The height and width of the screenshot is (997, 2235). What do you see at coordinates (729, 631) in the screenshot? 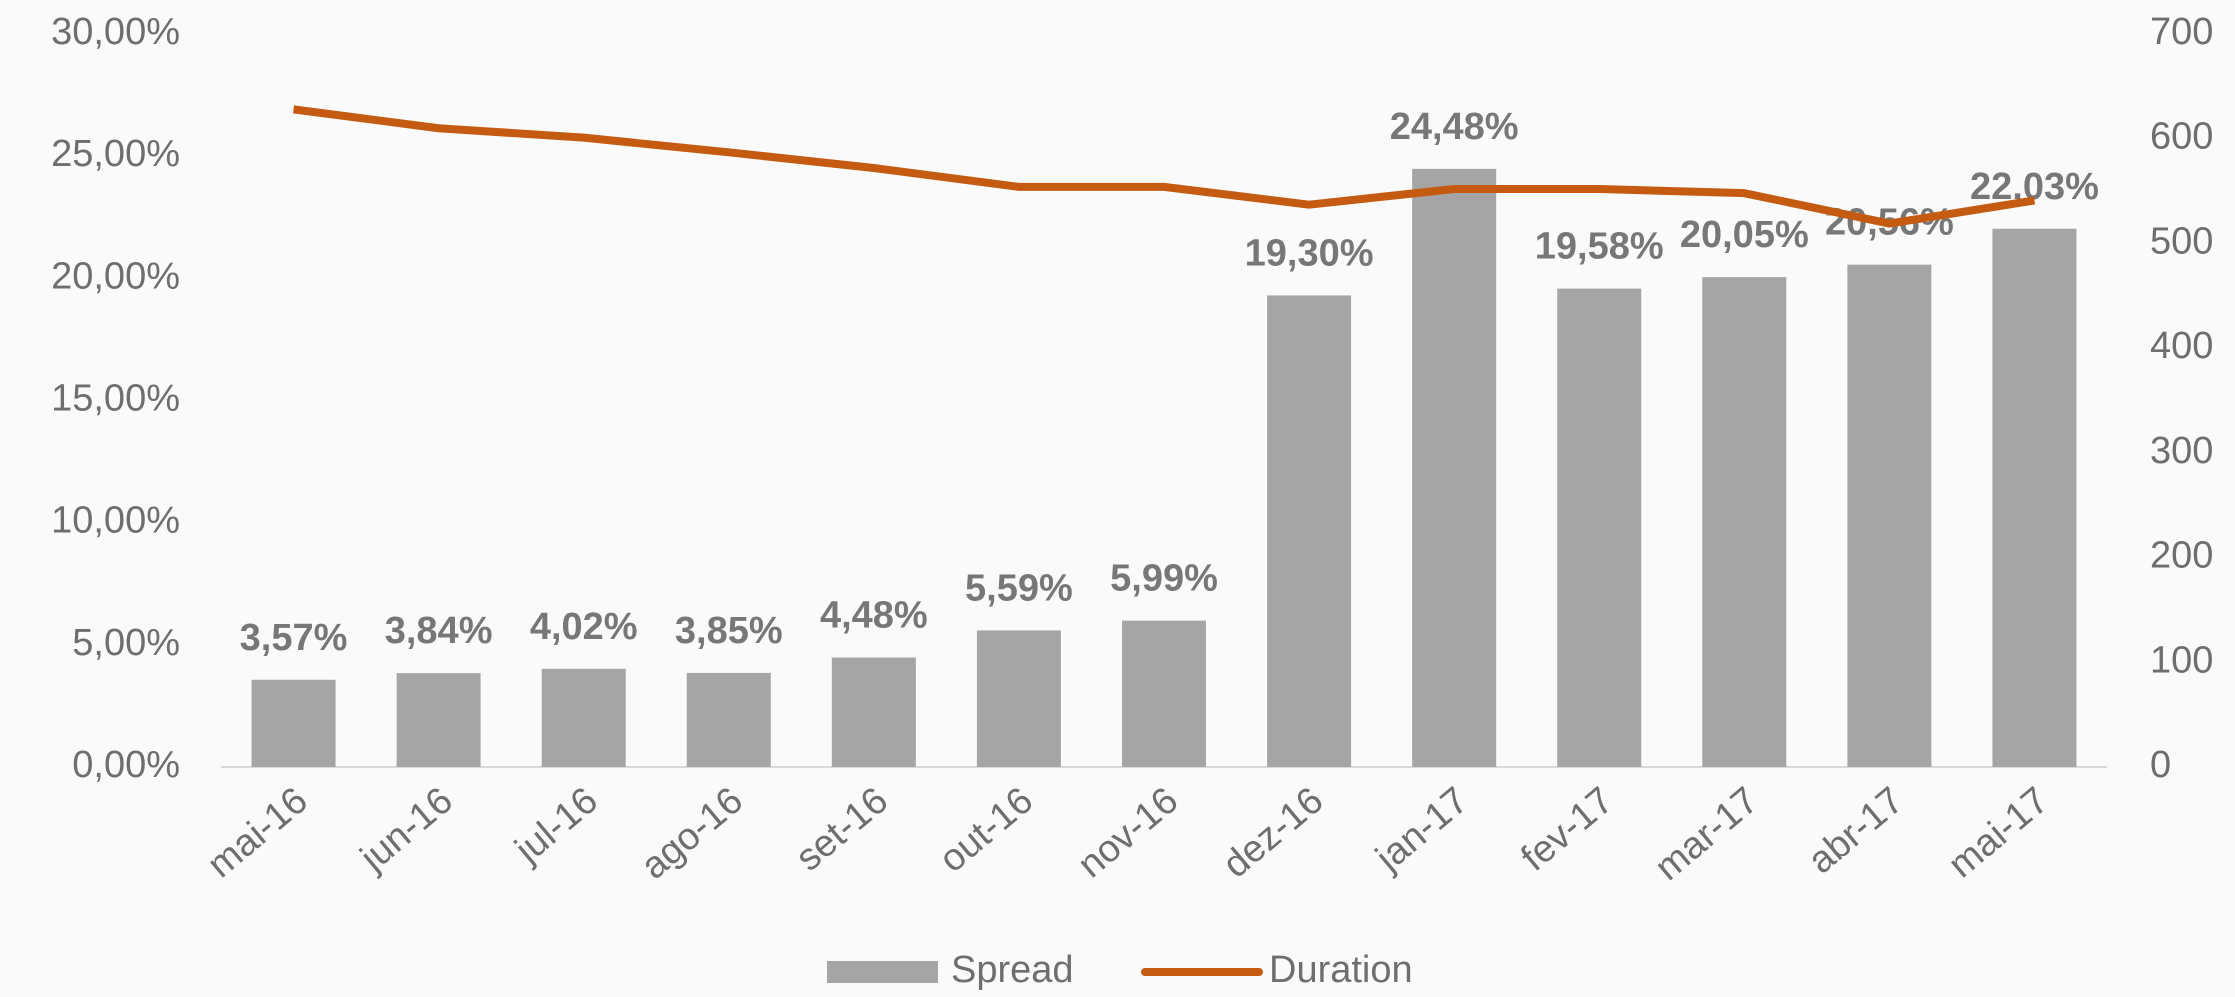
I see `data-label: 3,85%` at bounding box center [729, 631].